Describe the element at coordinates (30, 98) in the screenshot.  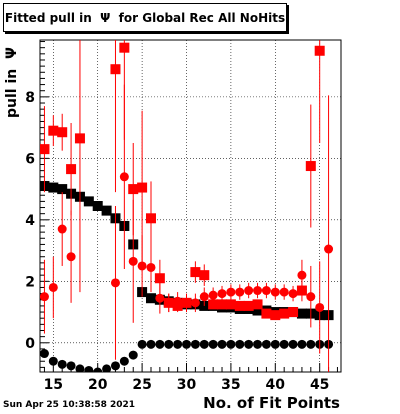
I see `y-tick-label: 8` at that location.